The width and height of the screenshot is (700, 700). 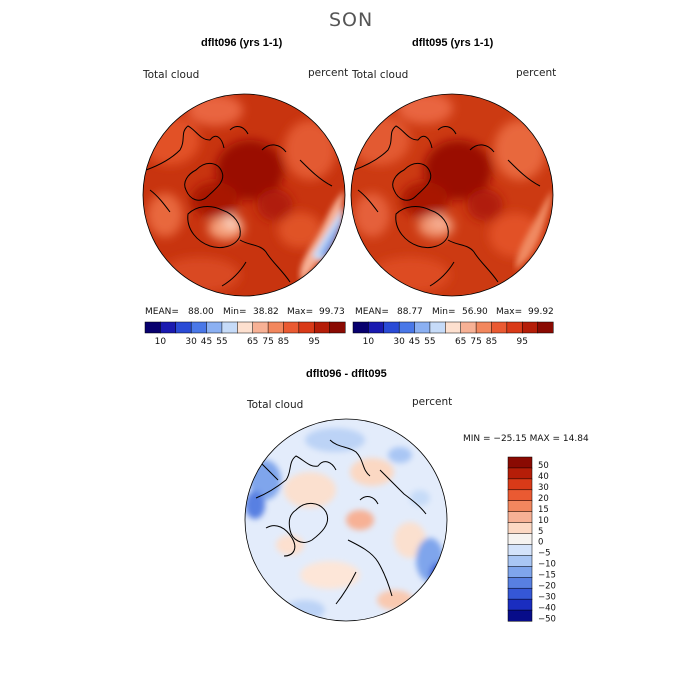 What do you see at coordinates (453, 43) in the screenshot?
I see `panel2-title: dflt095 (yrs 1-1)` at bounding box center [453, 43].